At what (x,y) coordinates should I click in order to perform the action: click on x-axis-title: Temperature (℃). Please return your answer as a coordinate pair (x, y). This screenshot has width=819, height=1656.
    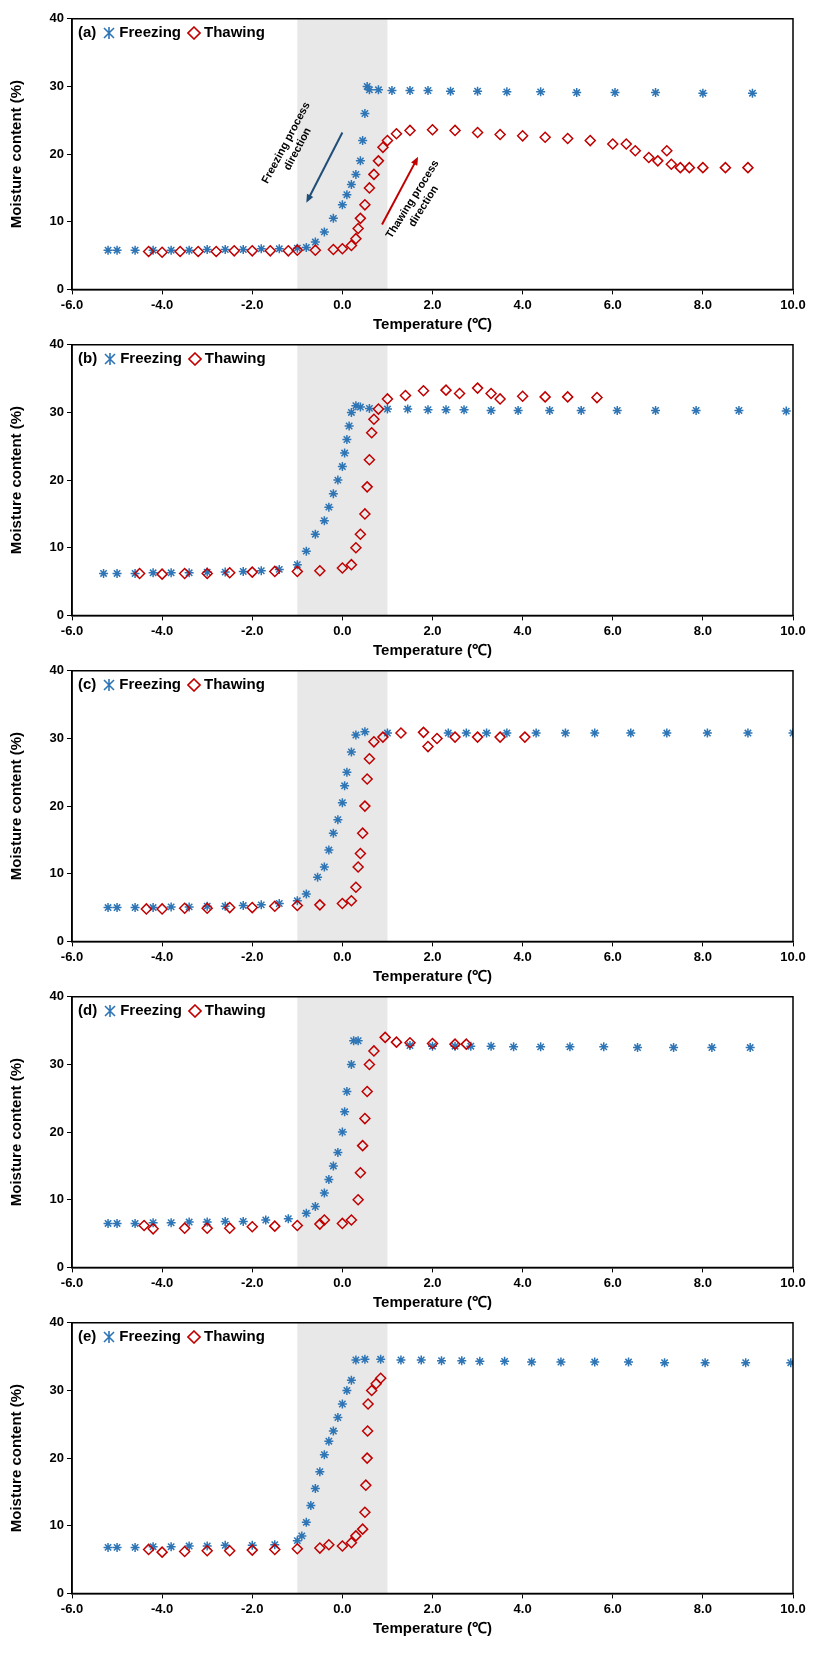
    Looking at the image, I should click on (432, 1628).